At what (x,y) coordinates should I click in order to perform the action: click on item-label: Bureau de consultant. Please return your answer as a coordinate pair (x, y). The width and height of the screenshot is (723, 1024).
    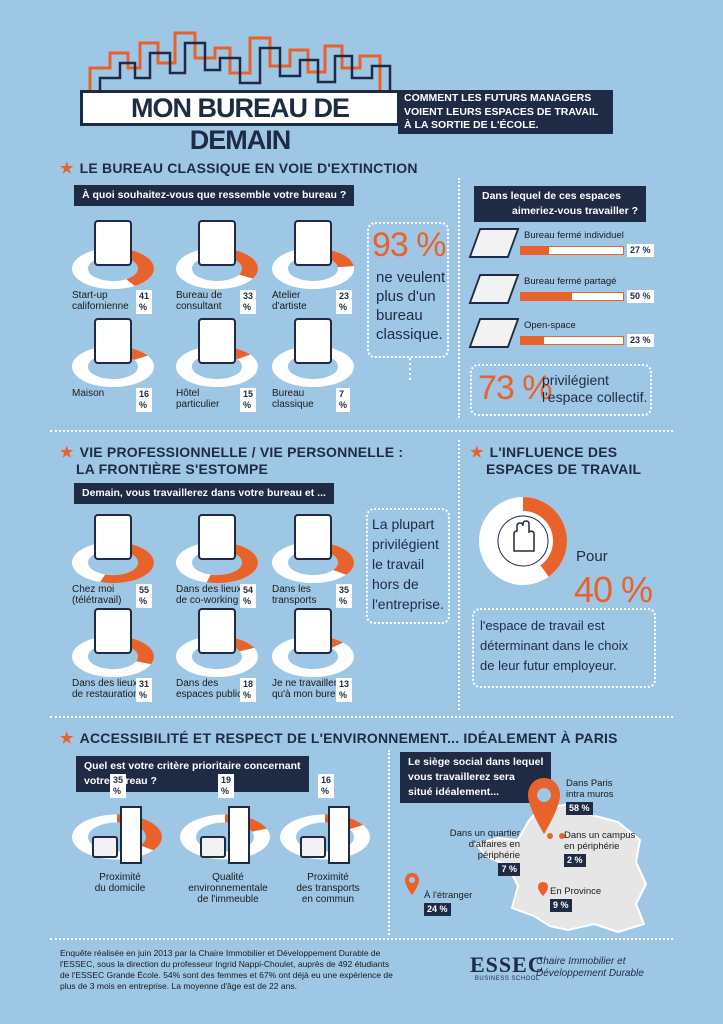
    Looking at the image, I should click on (199, 301).